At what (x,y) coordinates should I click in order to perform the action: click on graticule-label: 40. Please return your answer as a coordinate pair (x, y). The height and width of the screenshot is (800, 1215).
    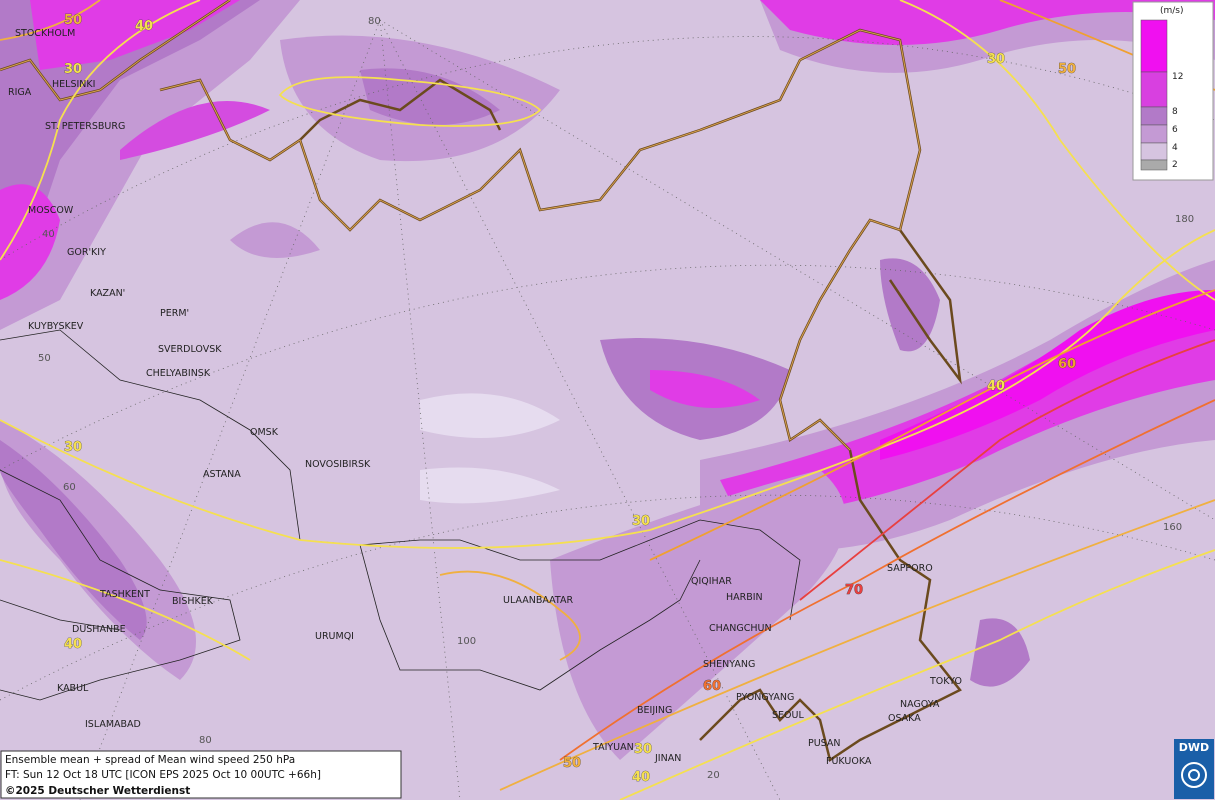
    Looking at the image, I should click on (48, 234).